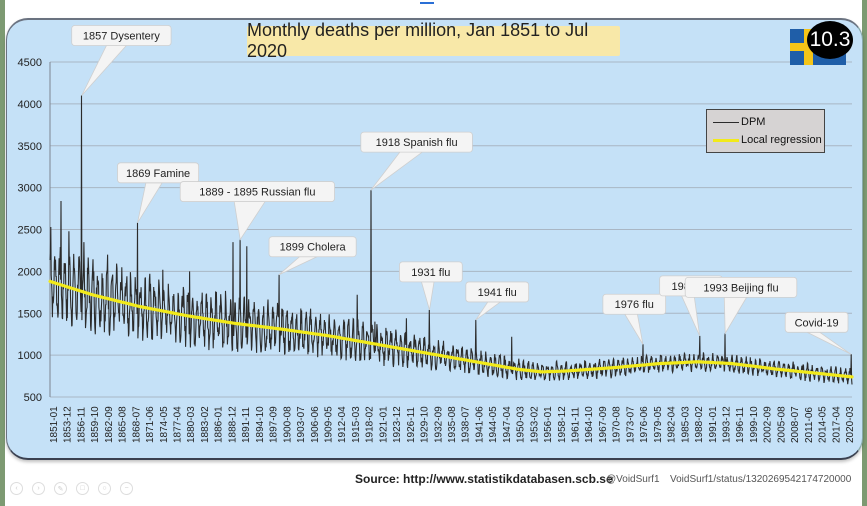 The image size is (867, 506). I want to click on x-tick-label: 1932-09, so click(438, 424).